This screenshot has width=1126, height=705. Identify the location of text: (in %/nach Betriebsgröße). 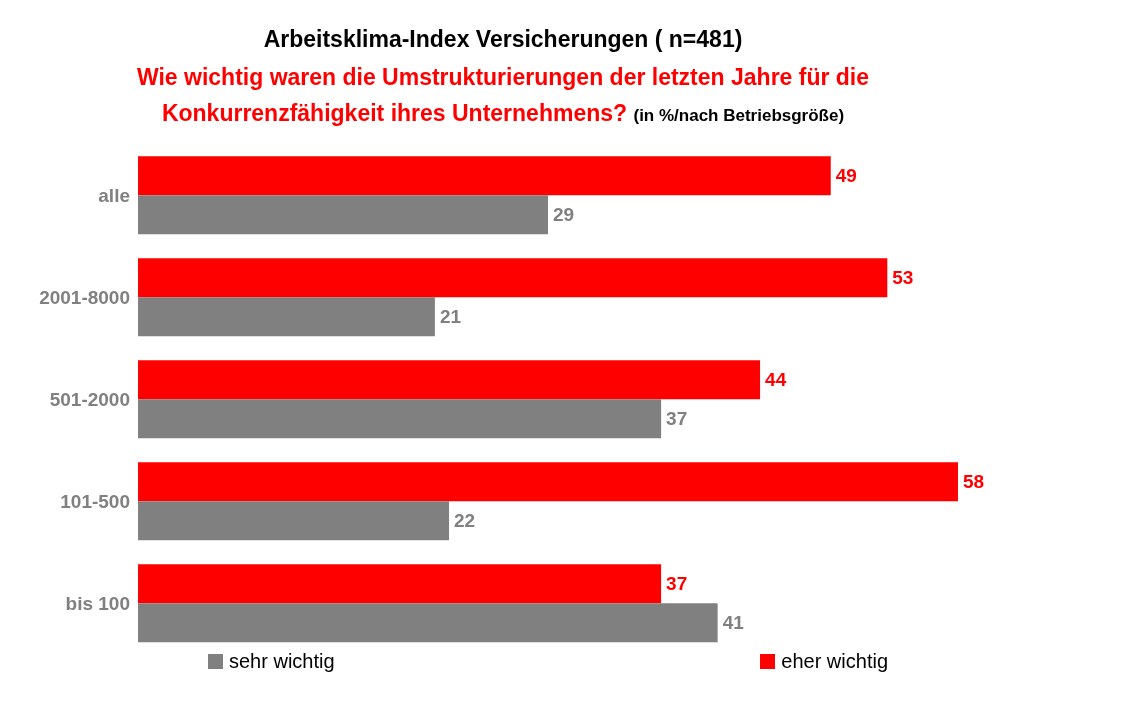
(739, 115).